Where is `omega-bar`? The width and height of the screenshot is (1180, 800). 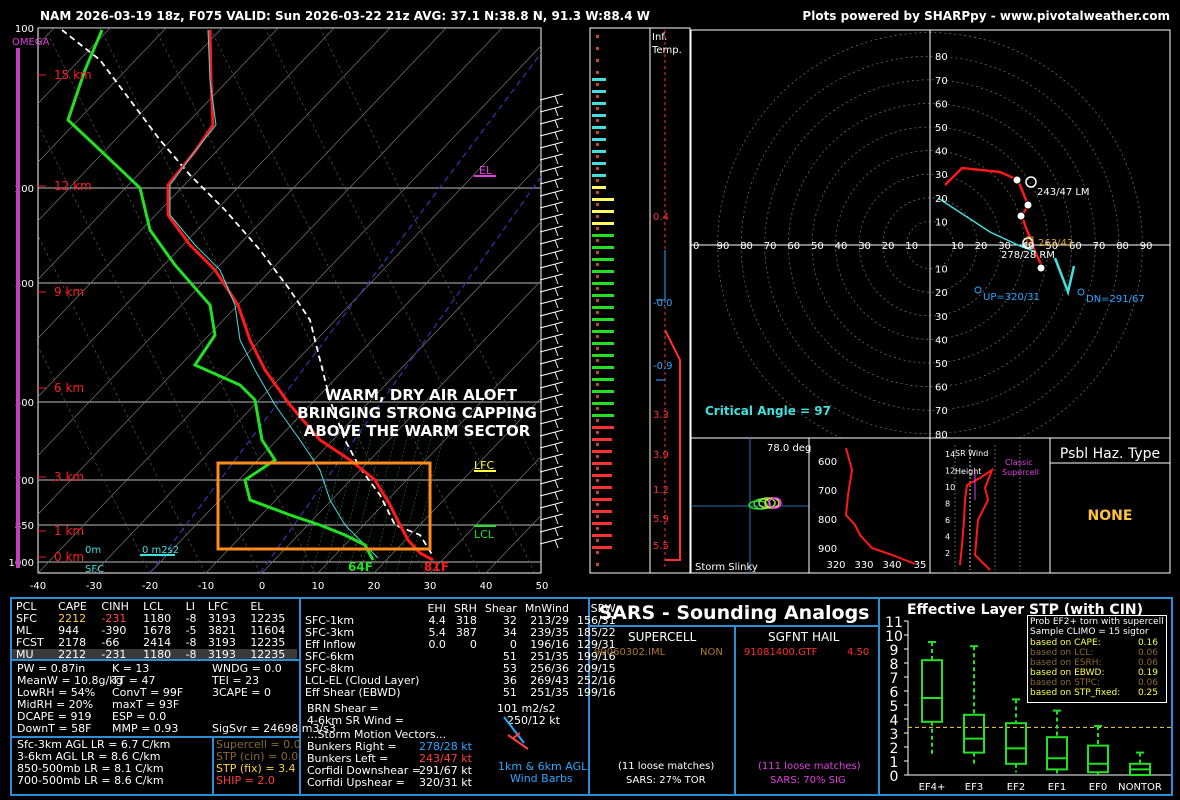 omega-bar is located at coordinates (18, 308).